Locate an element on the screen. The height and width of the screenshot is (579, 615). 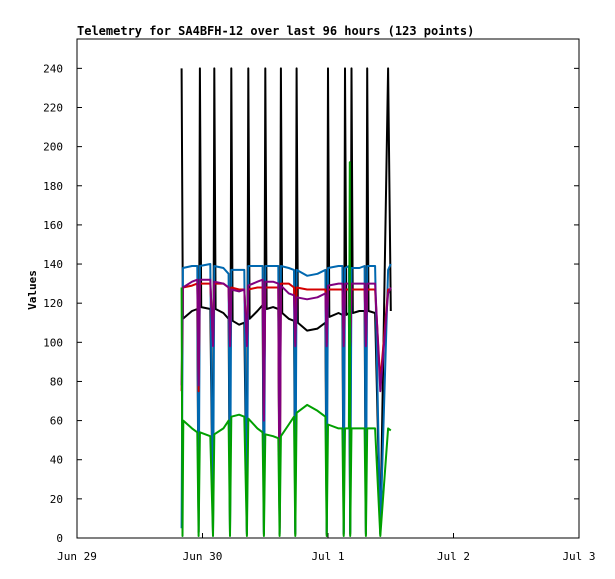
y-tick-label: 60 is located at coordinates (56, 421).